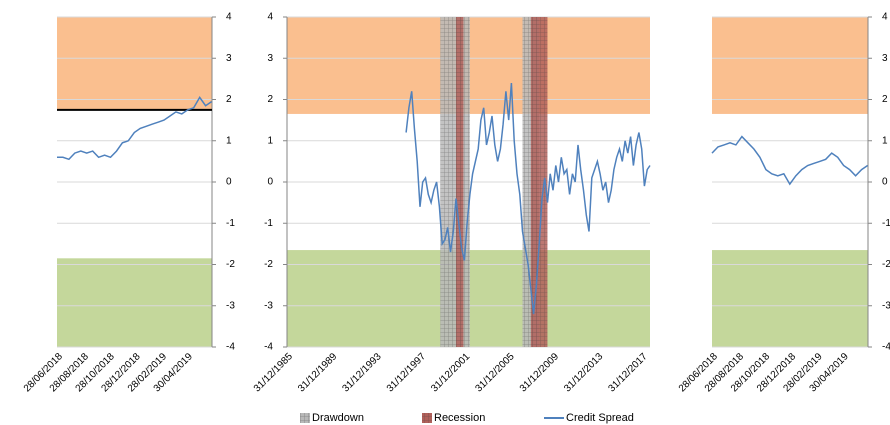 This screenshot has width=890, height=425. What do you see at coordinates (450, 372) in the screenshot?
I see `x-tick-label: 31/12/2001` at bounding box center [450, 372].